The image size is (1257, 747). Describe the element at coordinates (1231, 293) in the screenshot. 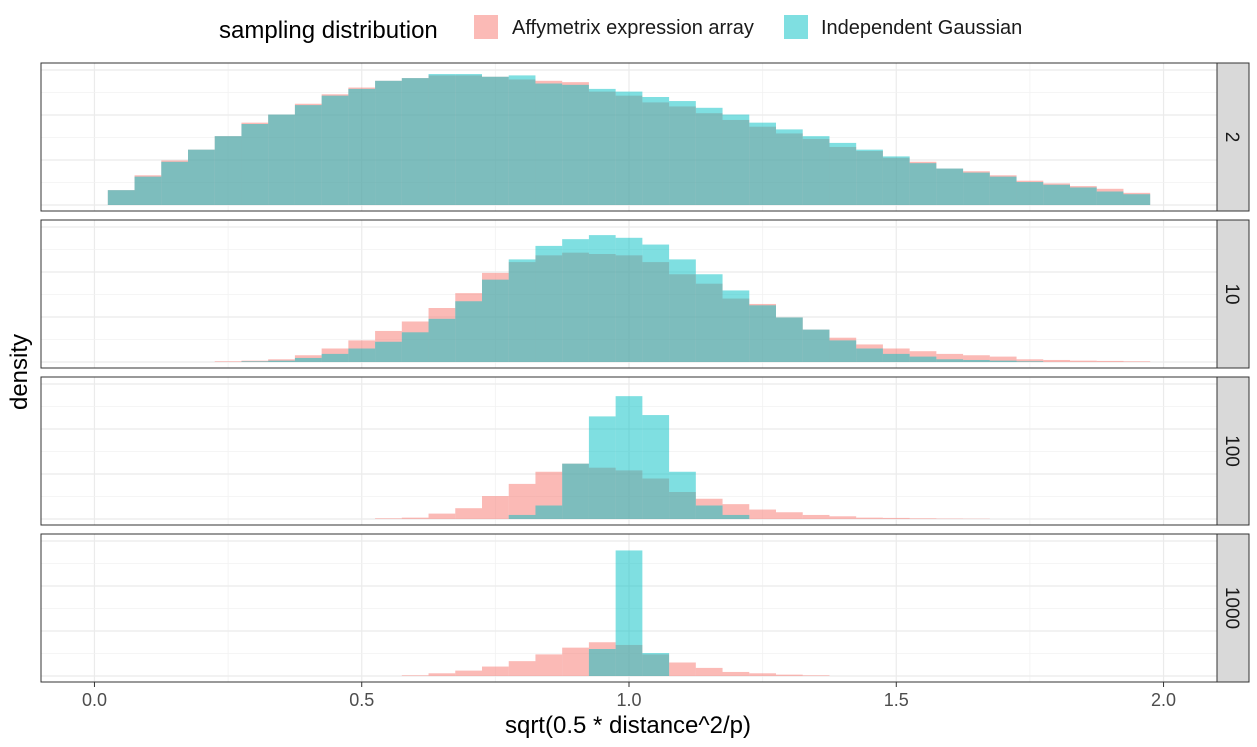

I see `facet-strip-label: 10` at that location.